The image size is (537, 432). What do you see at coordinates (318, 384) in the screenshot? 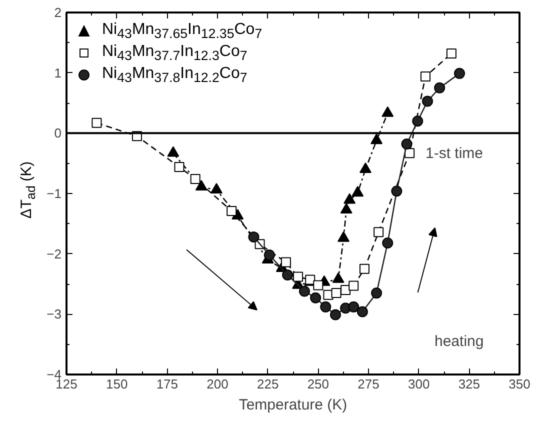
I see `x-tick-label: 250` at bounding box center [318, 384].